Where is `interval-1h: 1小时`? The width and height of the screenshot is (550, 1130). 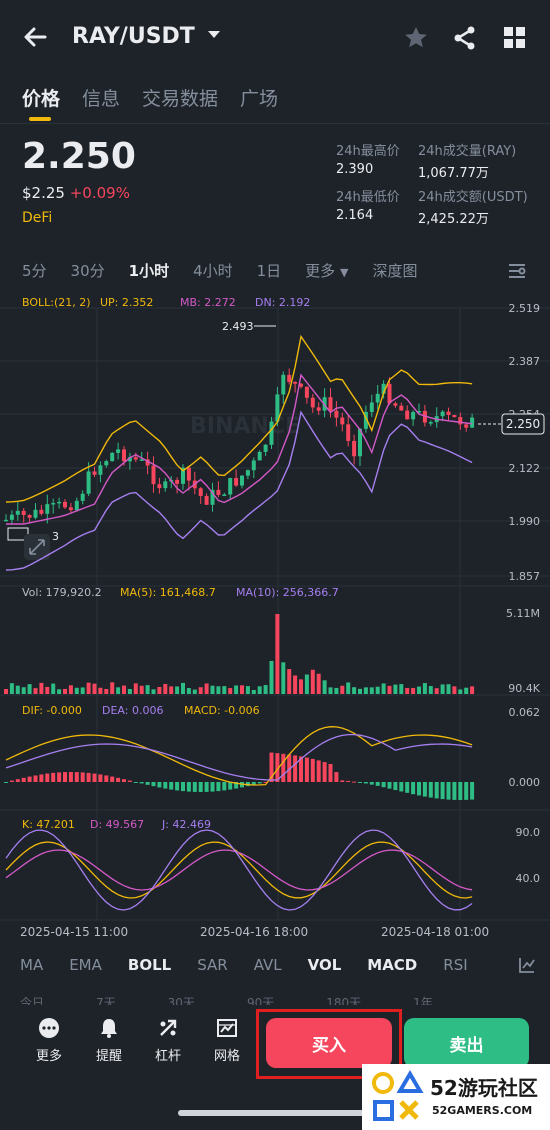 interval-1h: 1小时 is located at coordinates (149, 271).